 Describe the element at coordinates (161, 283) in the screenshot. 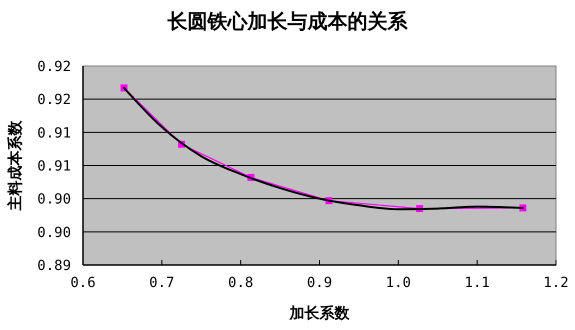

I see `x-tick-label: 0.7` at that location.